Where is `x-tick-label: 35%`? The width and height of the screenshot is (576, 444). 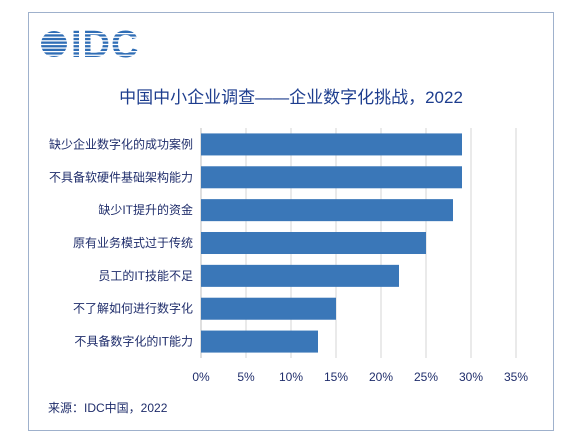 x-tick-label: 35% is located at coordinates (516, 377).